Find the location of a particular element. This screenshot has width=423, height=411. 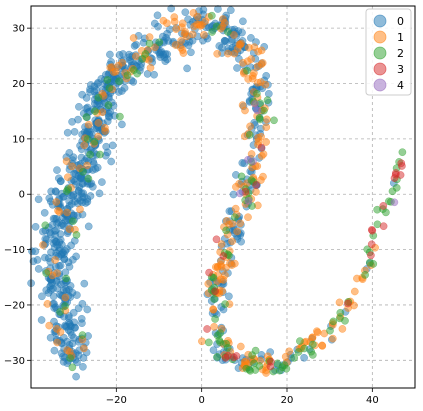

y-tick-label: −10 is located at coordinates (14, 250).